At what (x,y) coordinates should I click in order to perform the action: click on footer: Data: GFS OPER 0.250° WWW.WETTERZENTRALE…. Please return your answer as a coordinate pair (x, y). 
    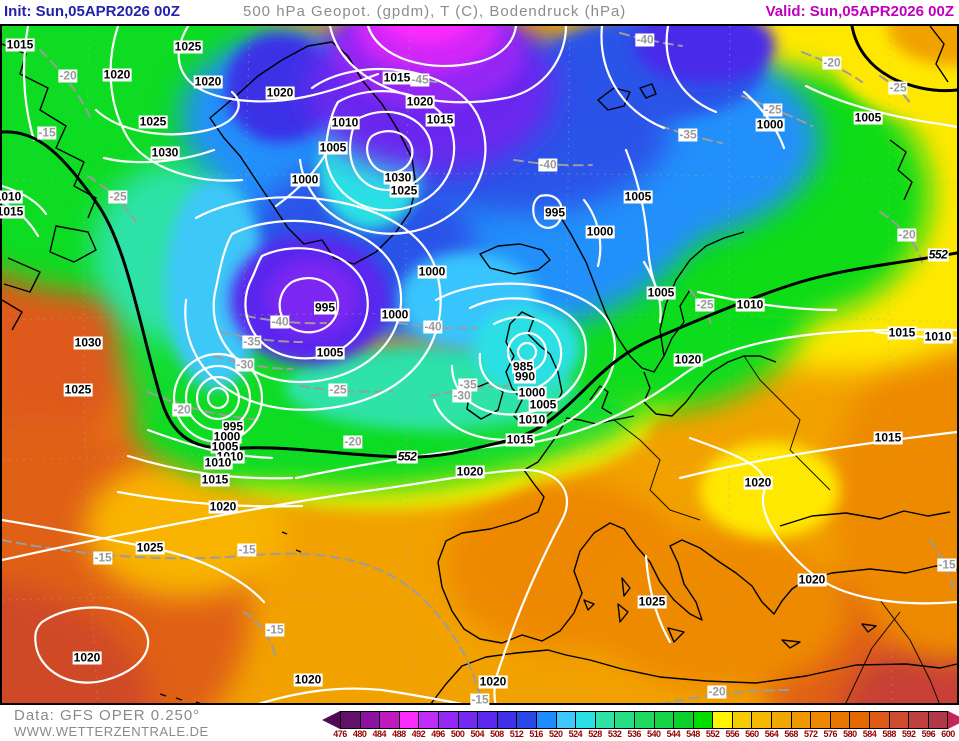
    Looking at the image, I should click on (479, 723).